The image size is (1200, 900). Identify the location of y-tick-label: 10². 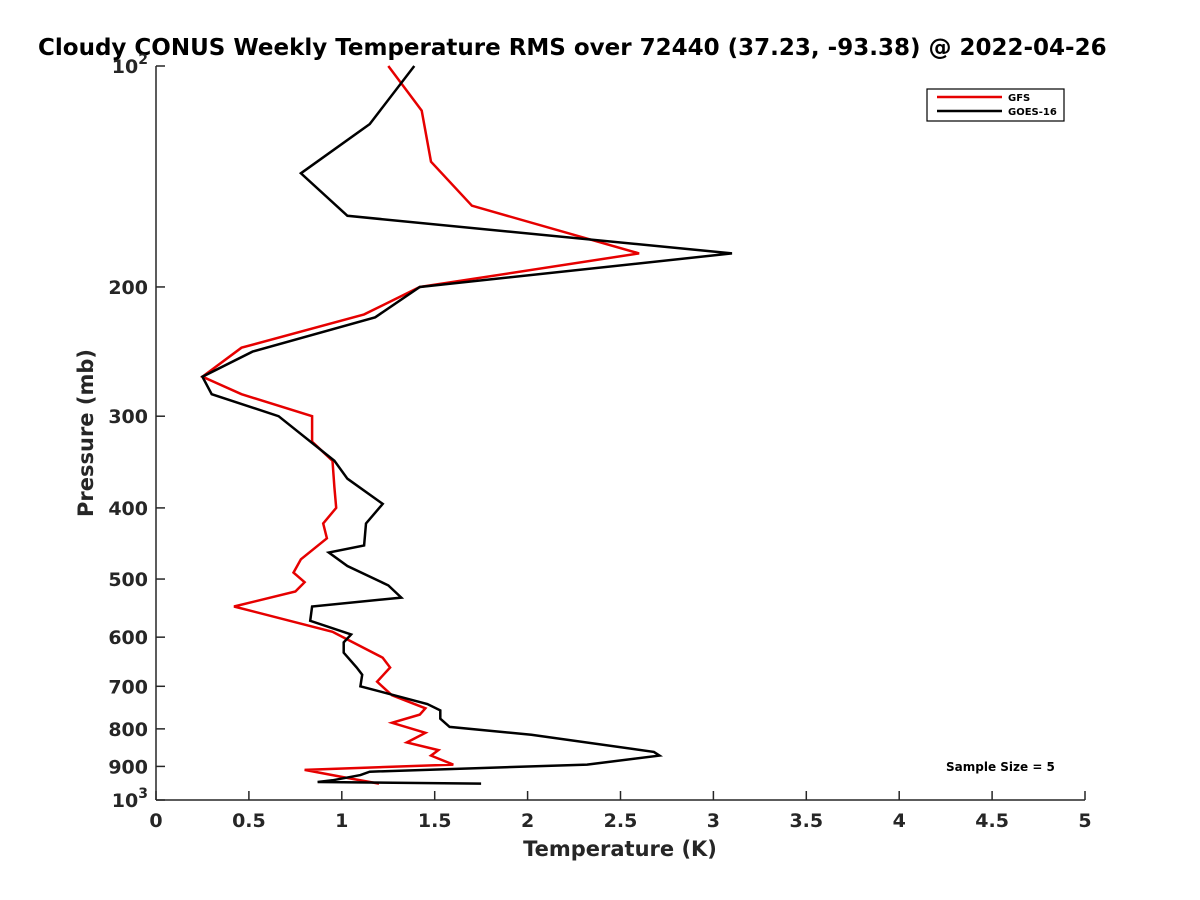
(130, 65).